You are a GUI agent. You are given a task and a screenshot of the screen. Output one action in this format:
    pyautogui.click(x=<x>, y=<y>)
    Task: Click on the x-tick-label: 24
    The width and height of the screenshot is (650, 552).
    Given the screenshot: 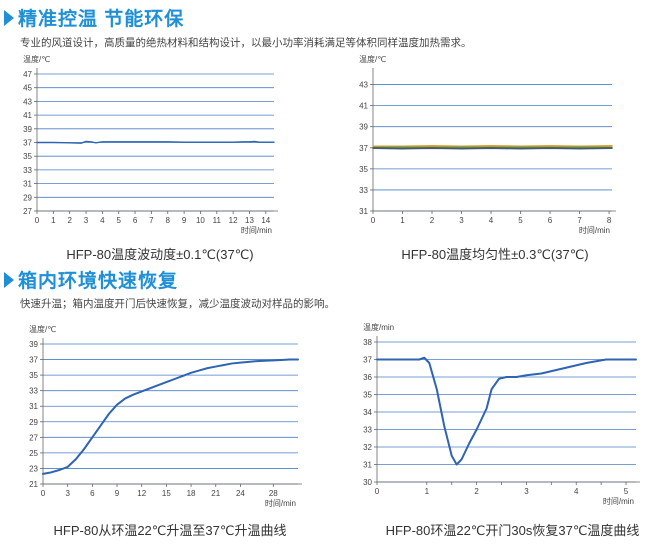 What is the action you would take?
    pyautogui.click(x=240, y=493)
    